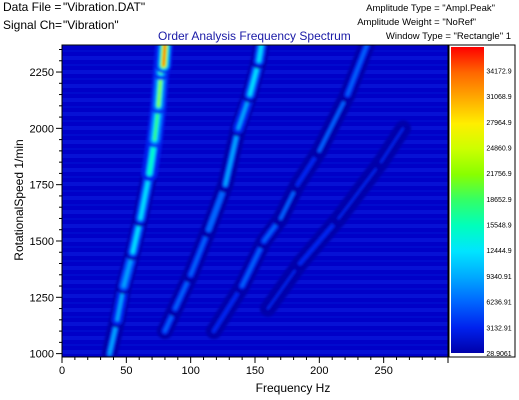 The width and height of the screenshot is (519, 400). I want to click on amplitude-weight: Amplitude Weight = "NoRef", so click(416, 22).